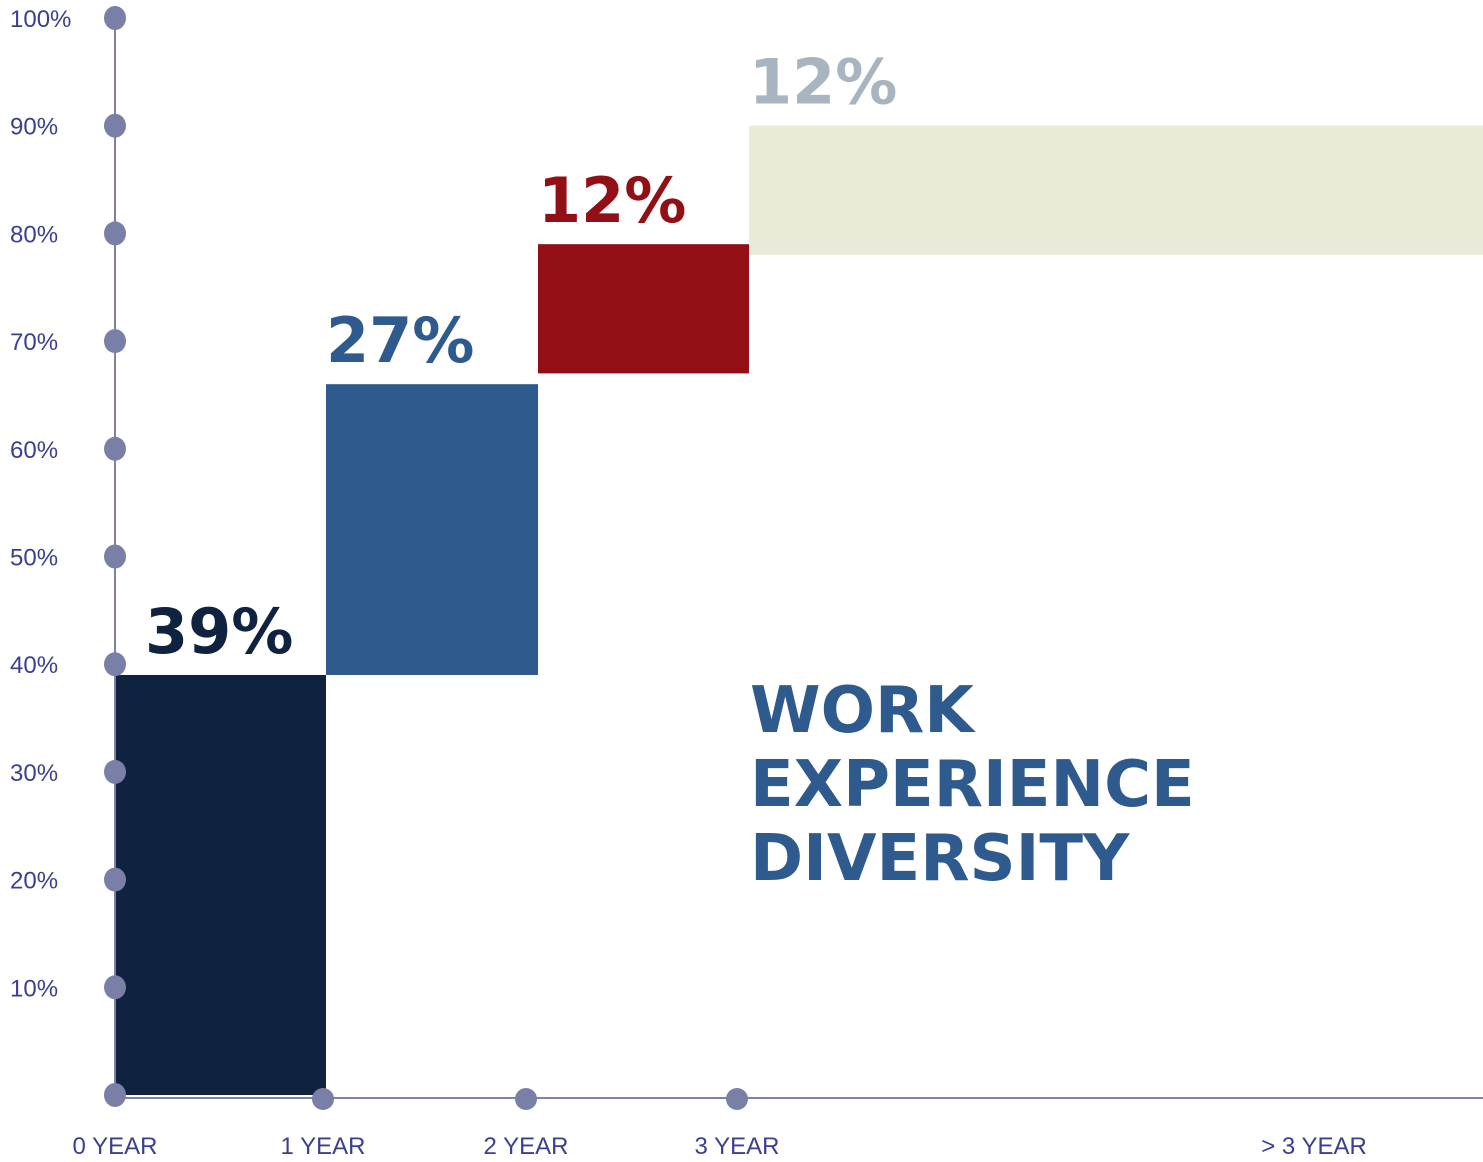 This screenshot has width=1483, height=1162. Describe the element at coordinates (40, 19) in the screenshot. I see `y-tick-label: 100%` at that location.